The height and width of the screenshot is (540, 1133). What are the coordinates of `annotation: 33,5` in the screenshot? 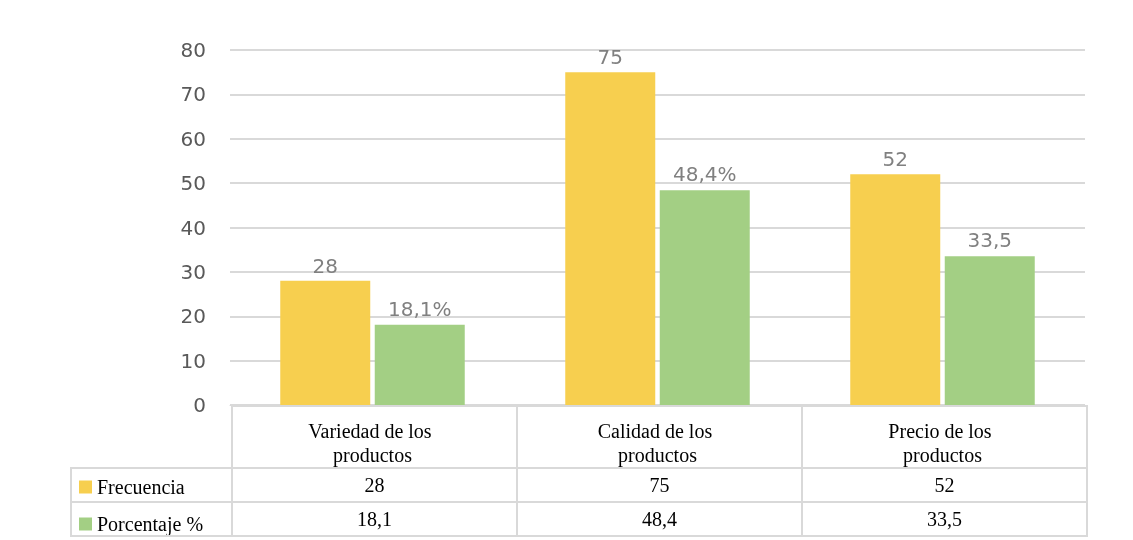 It's located at (990, 240).